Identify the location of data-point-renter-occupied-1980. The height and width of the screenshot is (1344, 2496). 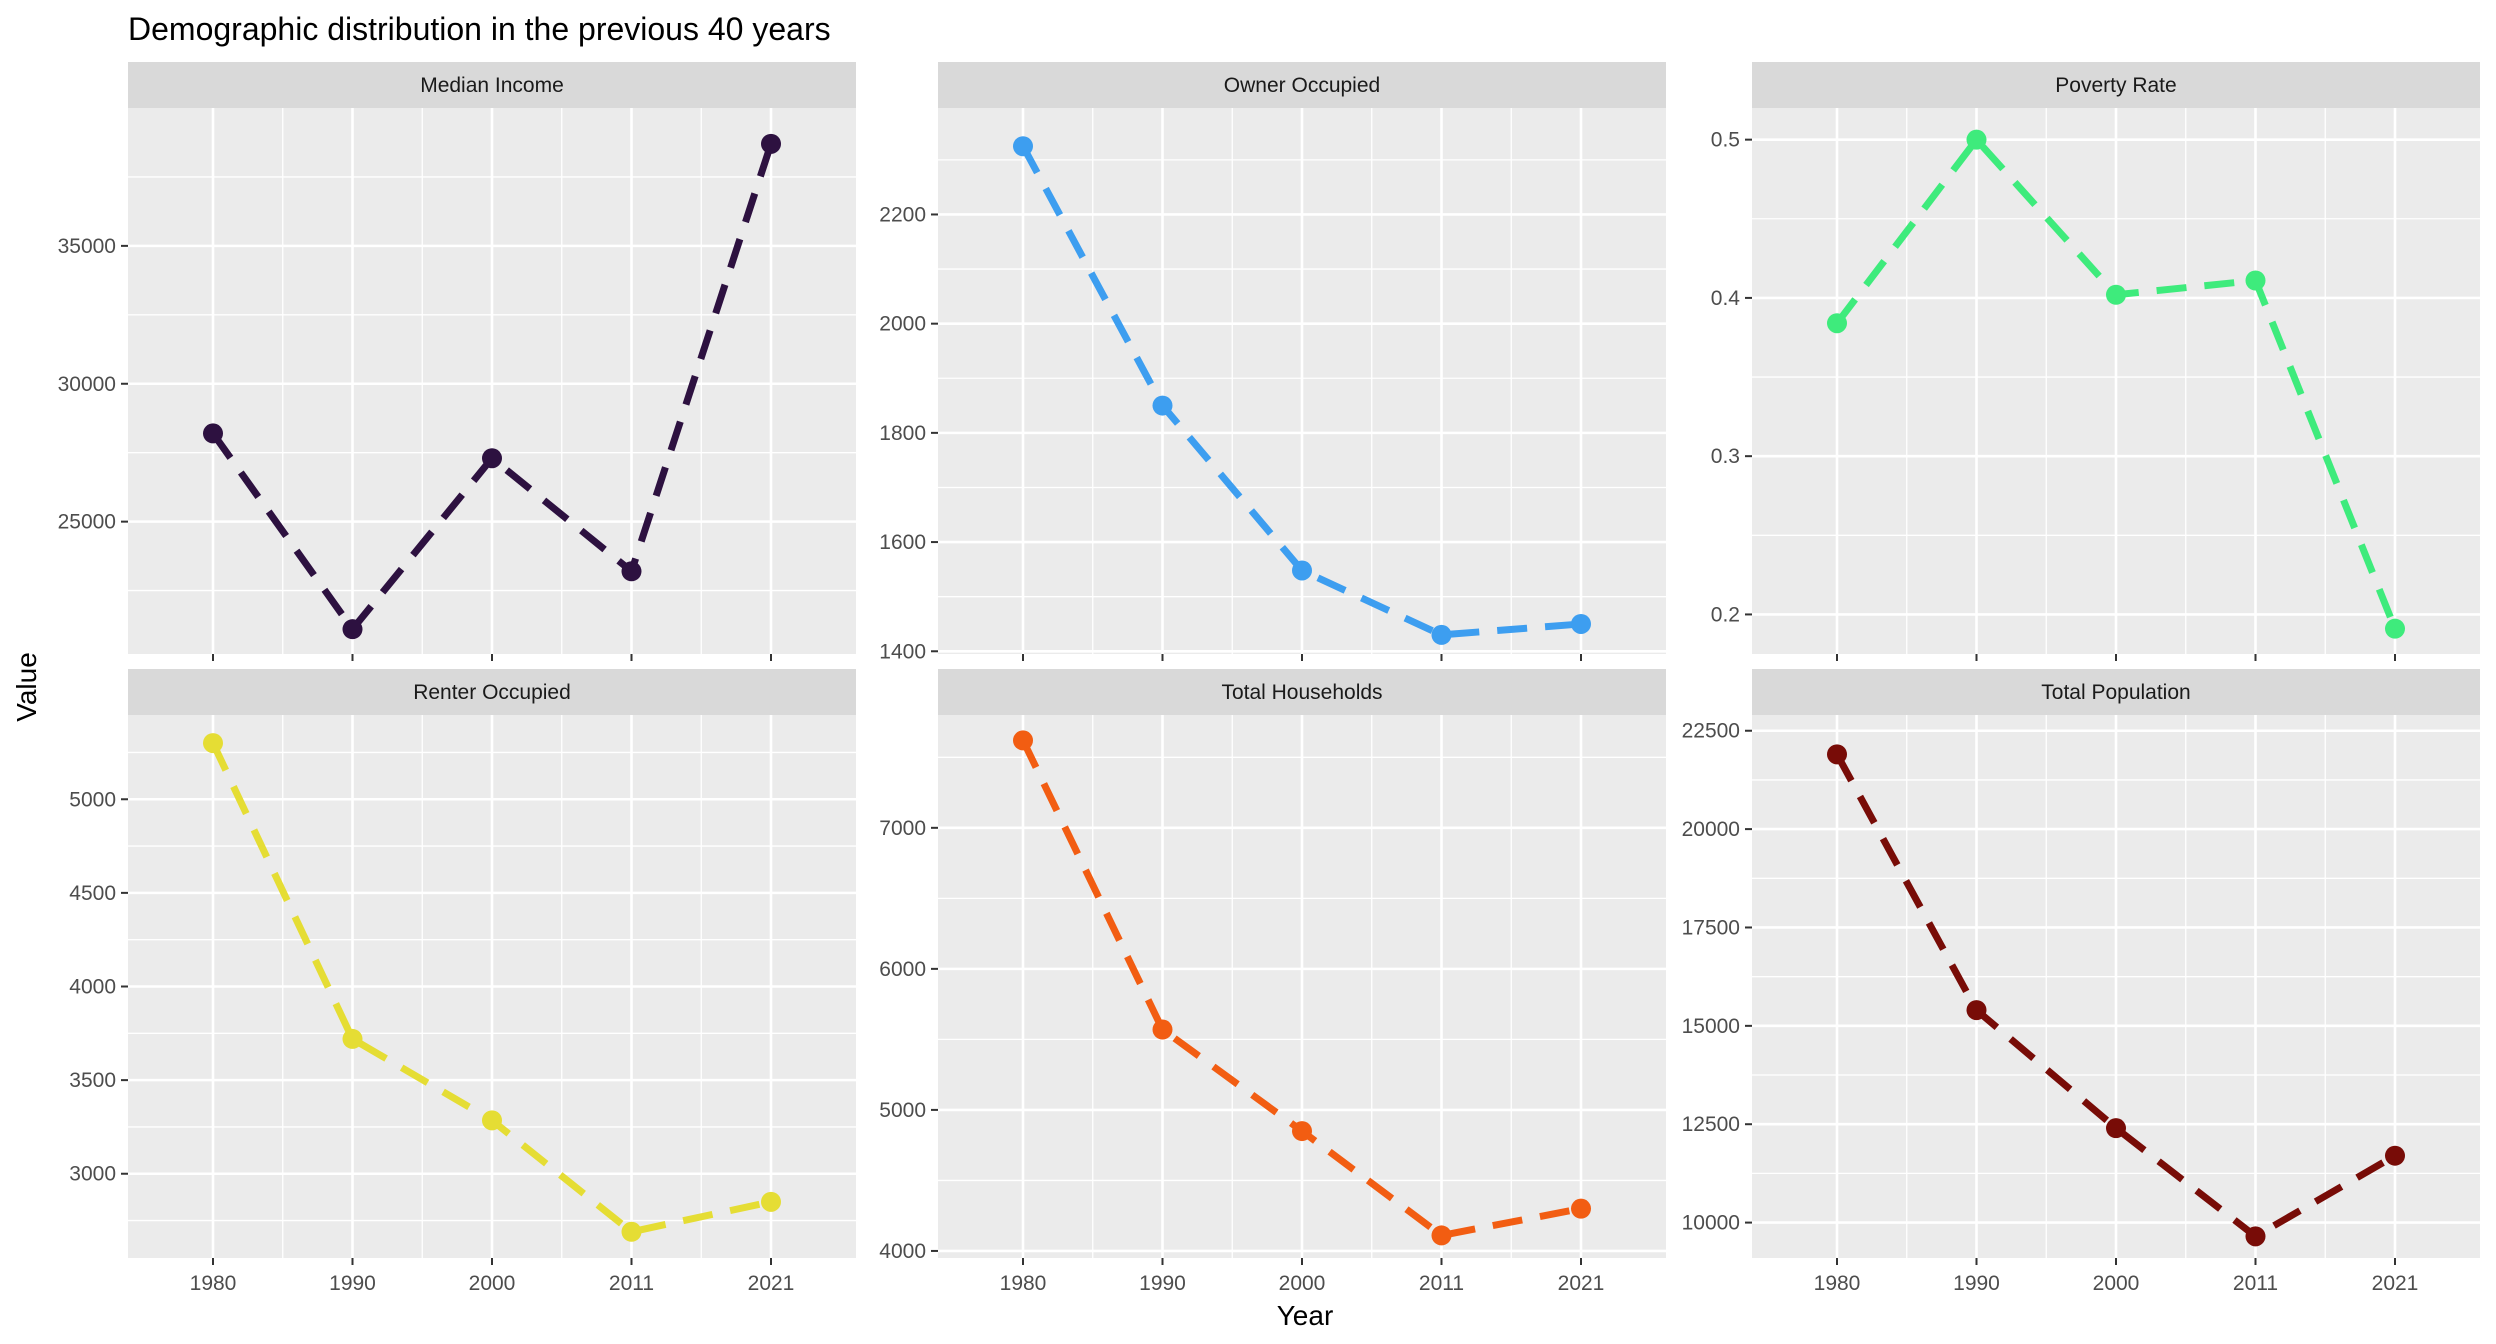
(213, 743).